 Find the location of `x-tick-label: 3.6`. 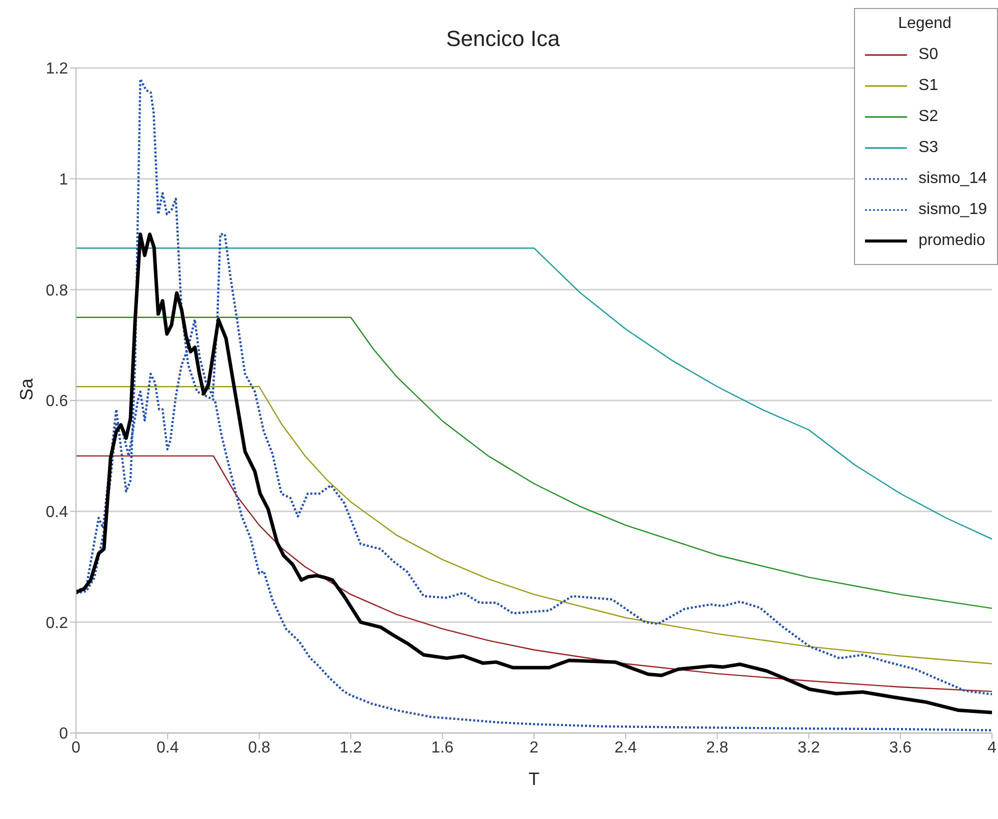

x-tick-label: 3.6 is located at coordinates (900, 747).